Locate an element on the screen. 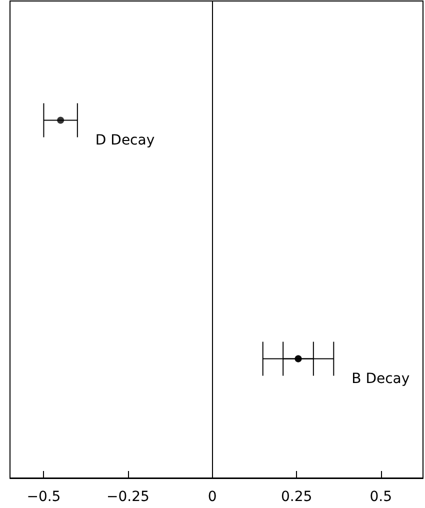  x-tick-label: 0.25 is located at coordinates (296, 497).